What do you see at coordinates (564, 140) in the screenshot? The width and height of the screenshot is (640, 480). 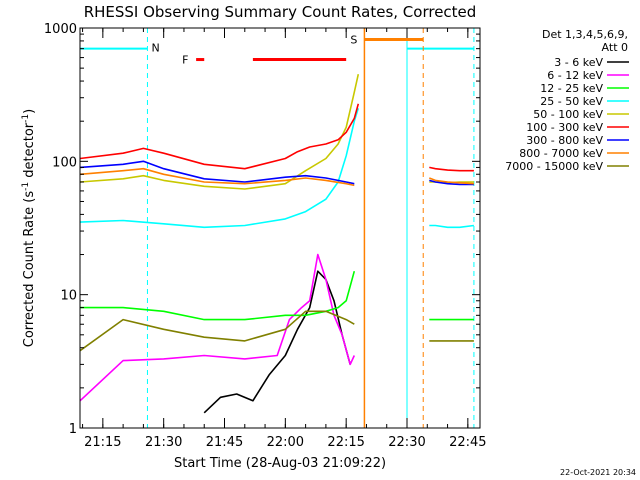 I see `legend-label-300-800-kev: 300 - 800 keV` at bounding box center [564, 140].